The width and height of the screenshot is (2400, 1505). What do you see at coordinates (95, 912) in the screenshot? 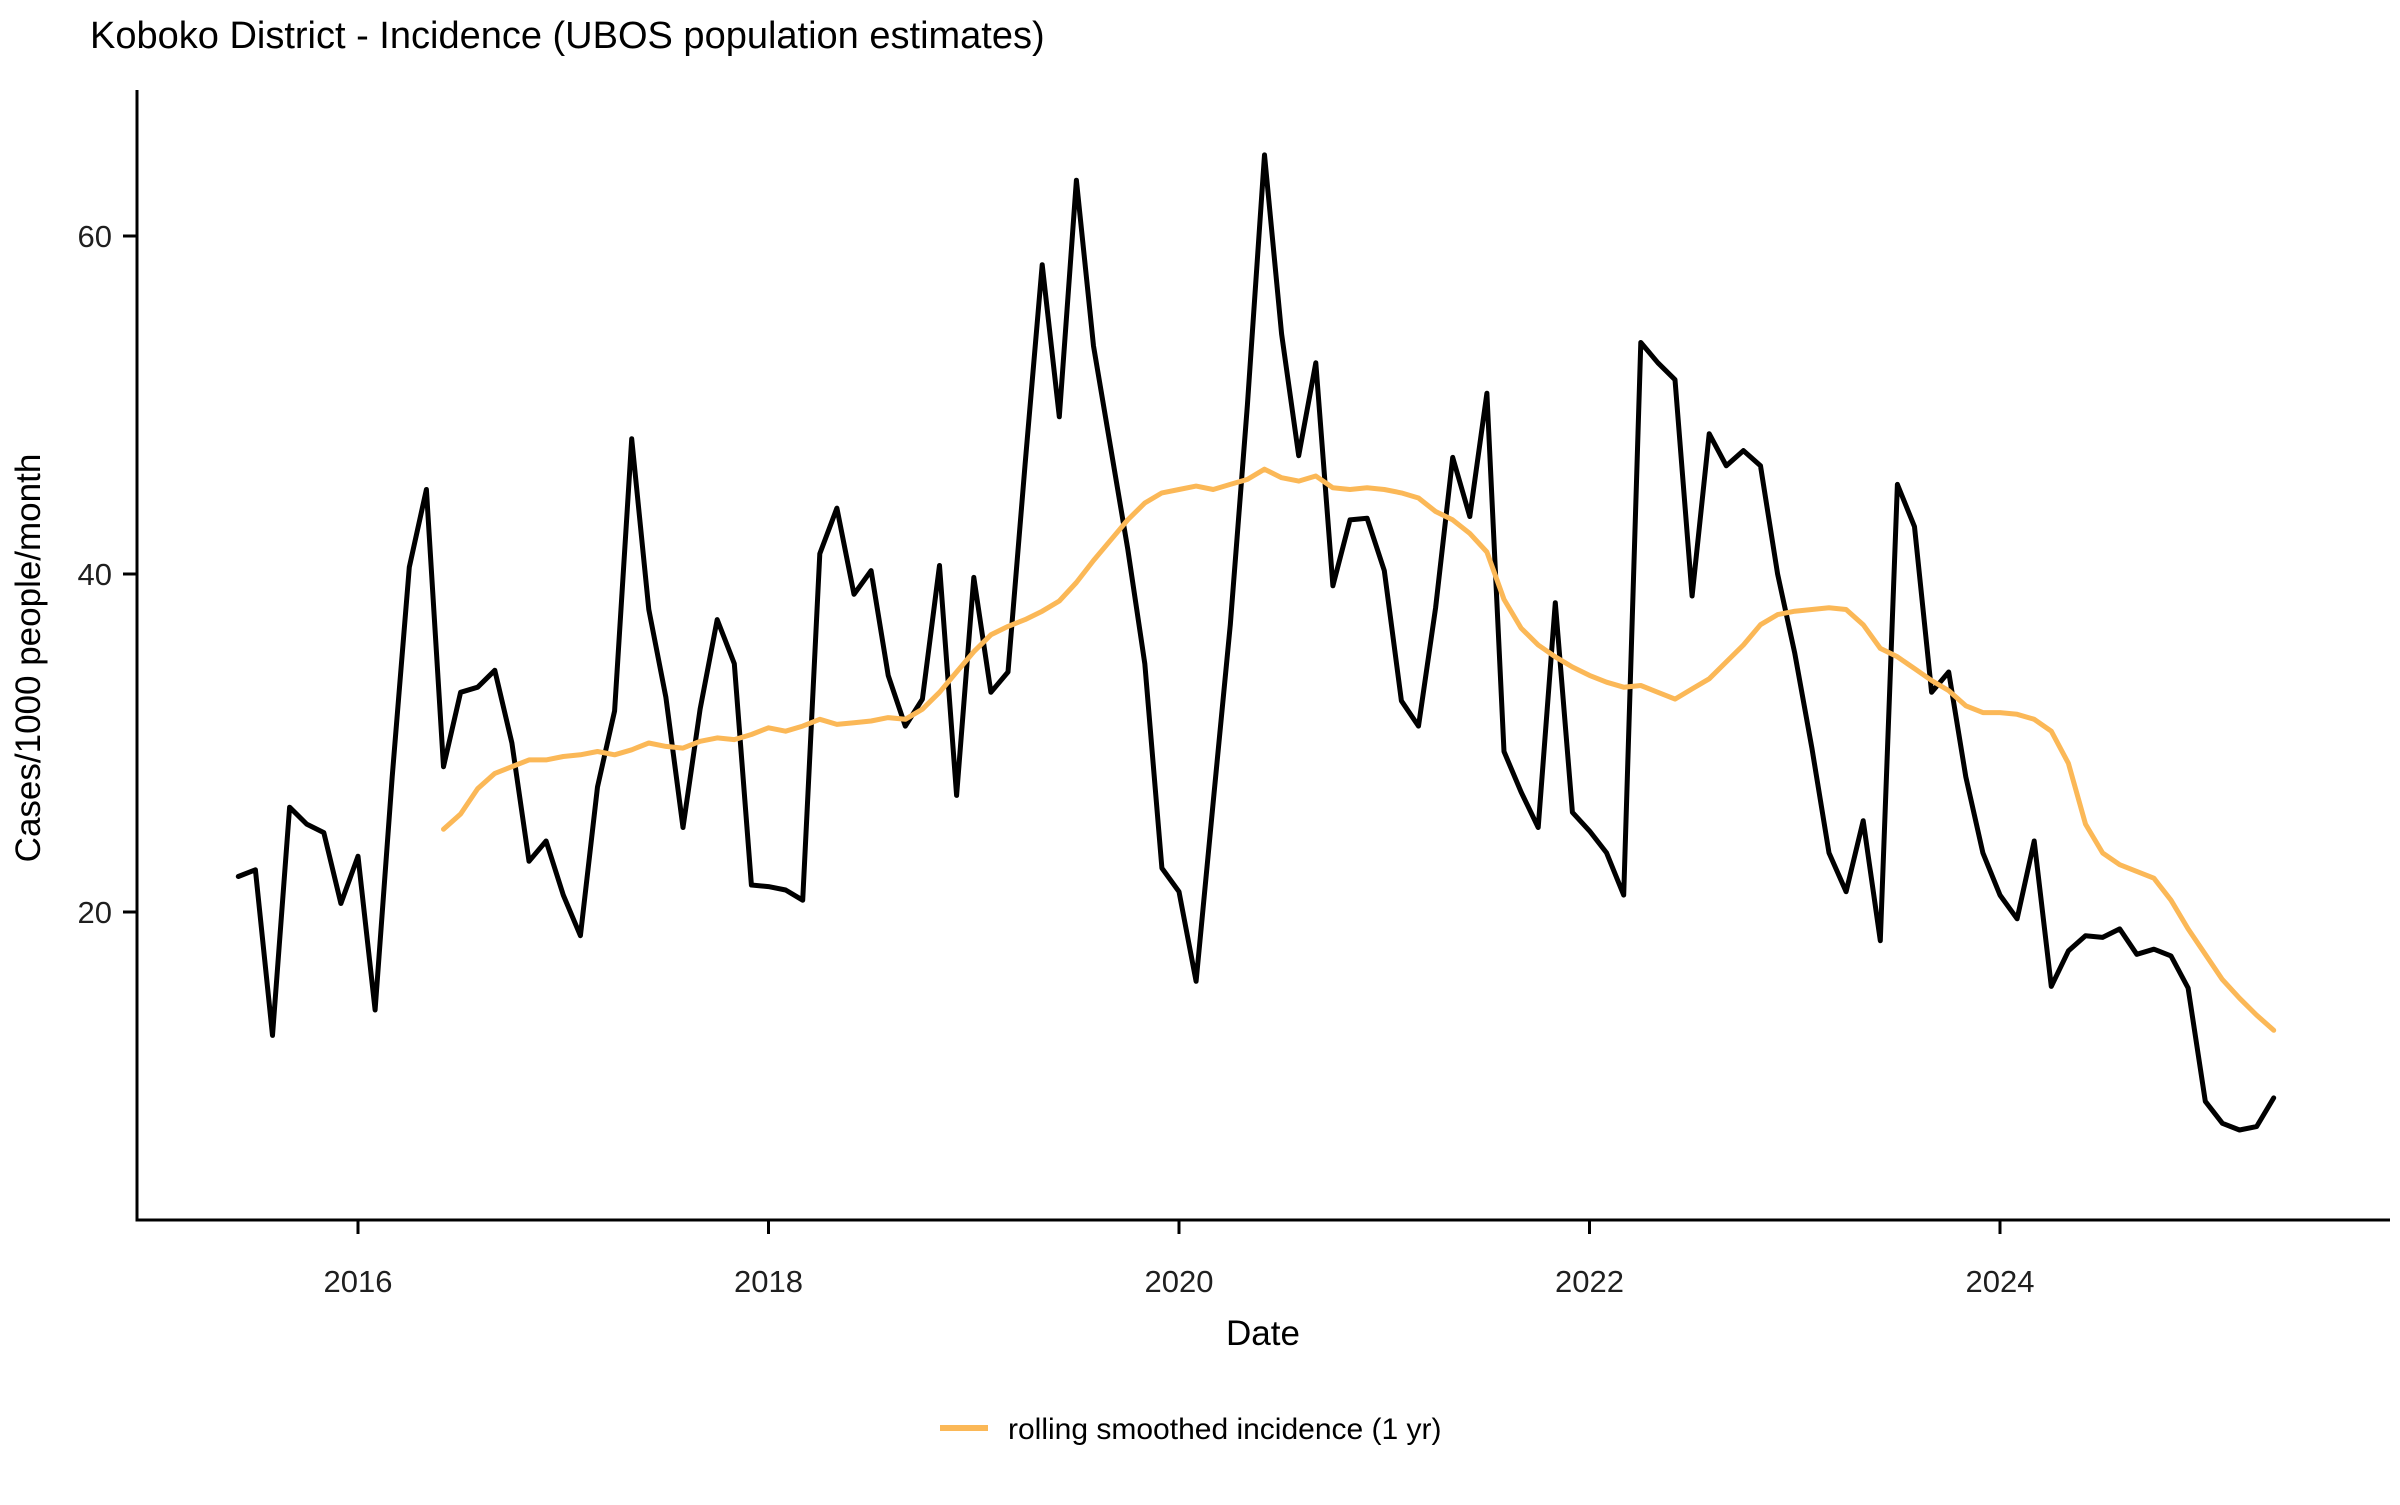
I see `y-tick-label: 20` at bounding box center [95, 912].